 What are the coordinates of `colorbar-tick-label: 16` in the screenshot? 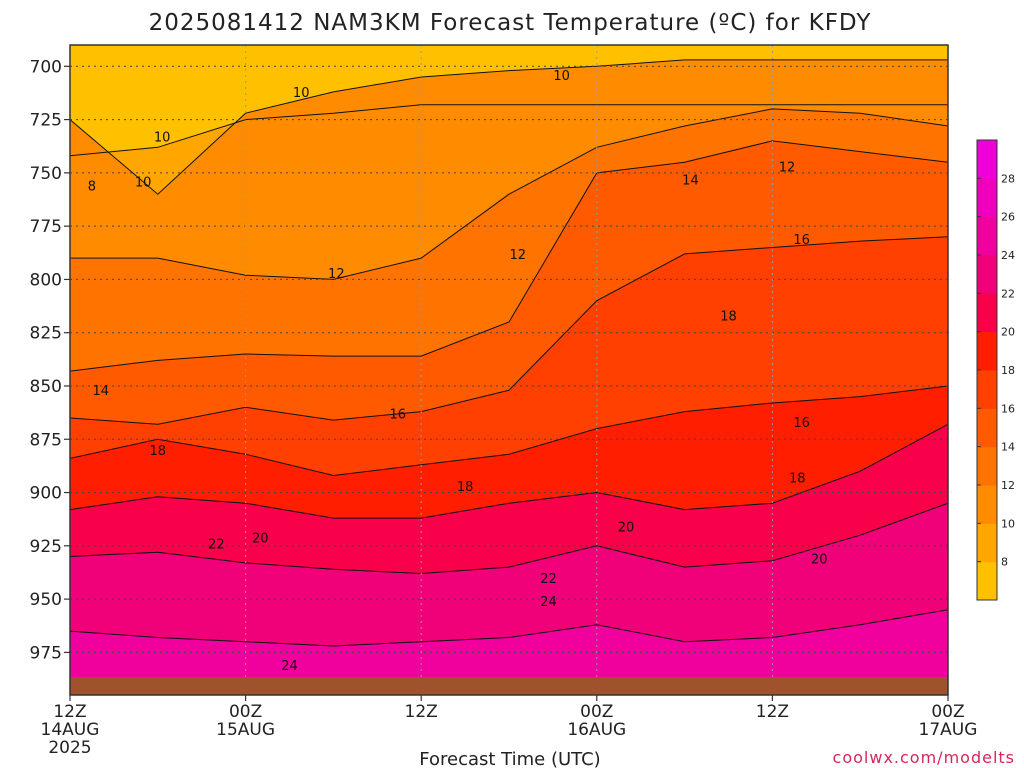 It's located at (1008, 408).